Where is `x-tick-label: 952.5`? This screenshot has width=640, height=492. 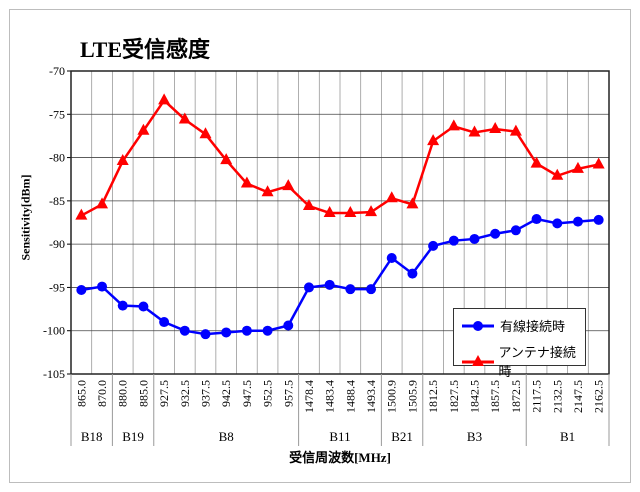
x-tick-label: 952.5 is located at coordinates (268, 393).